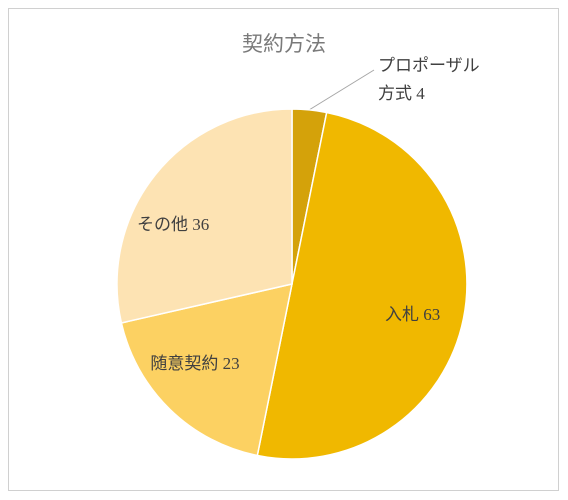 Image resolution: width=568 pixels, height=500 pixels. I want to click on label-category: 随意契約, so click(184, 363).